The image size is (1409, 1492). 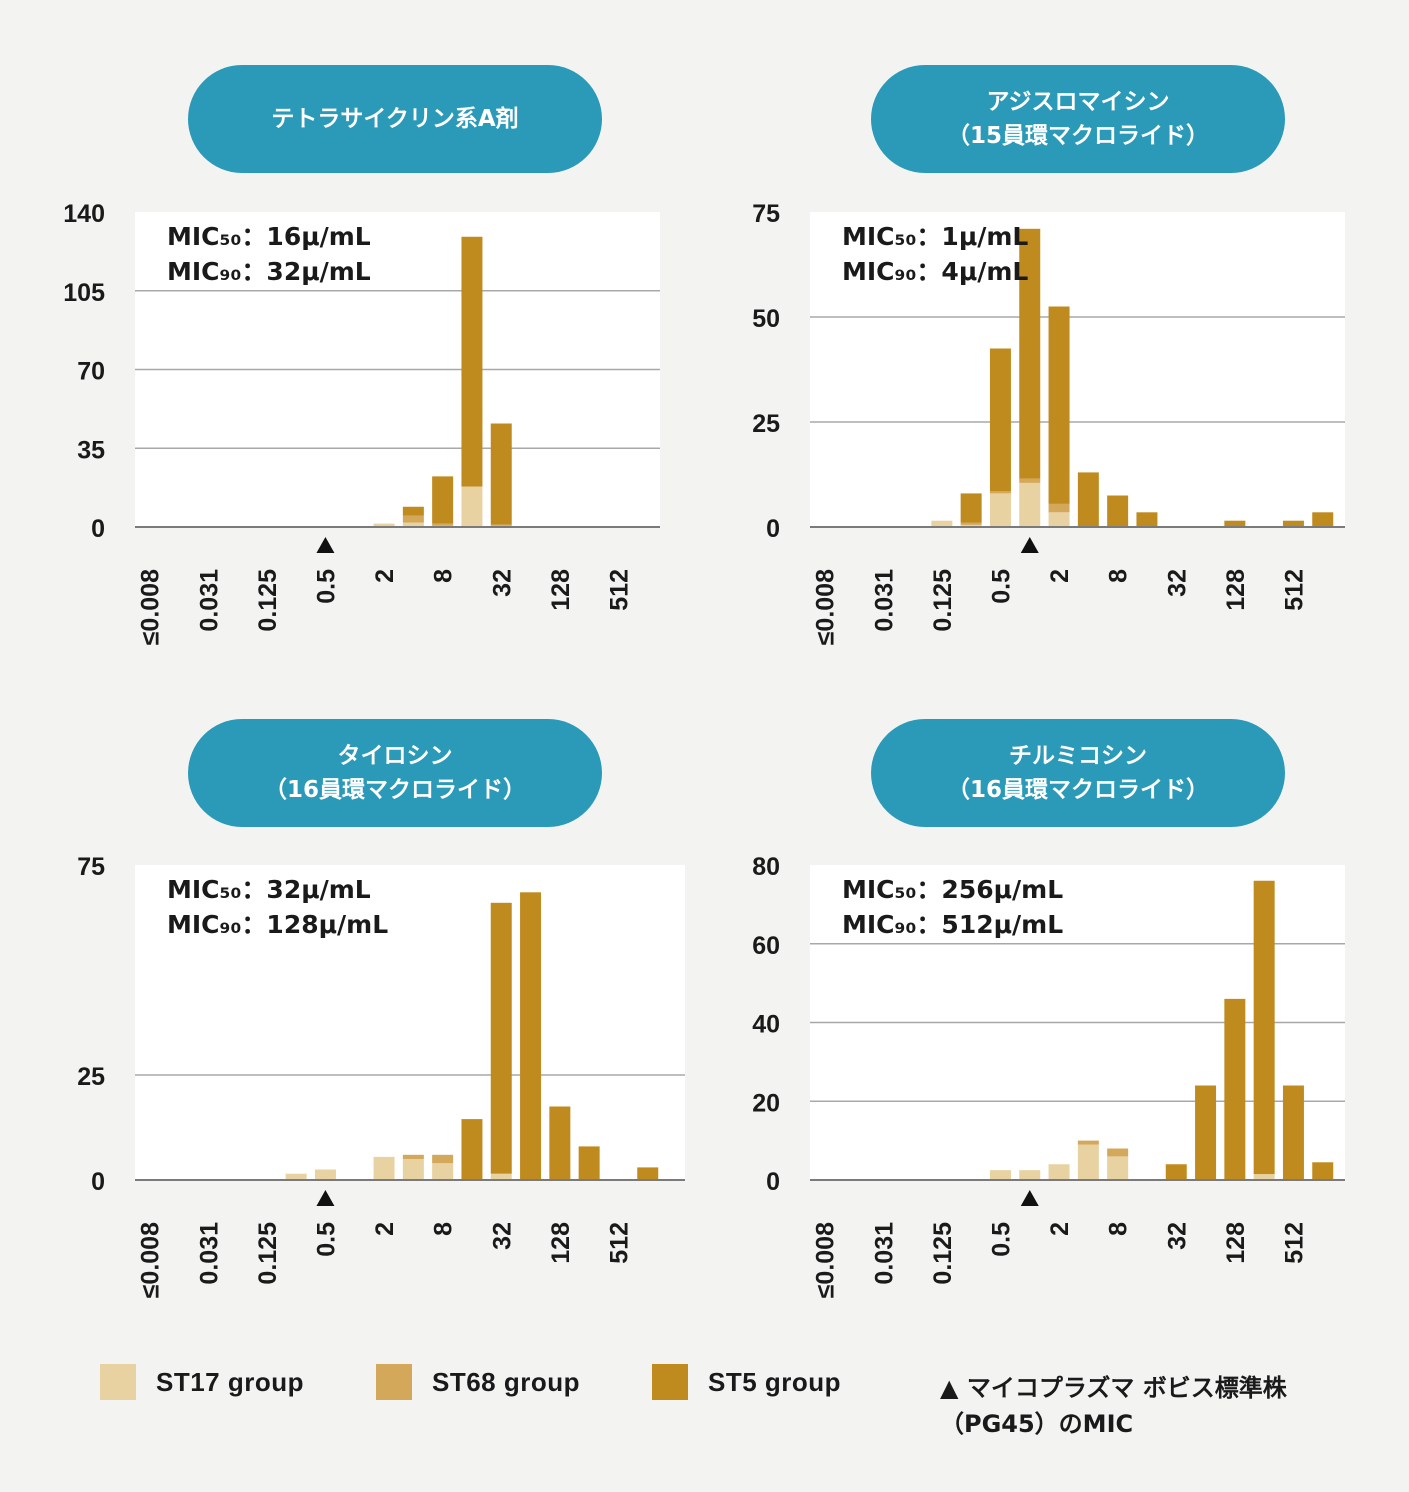 I want to click on chart-1-xtick-label: 0.031, so click(x=209, y=600).